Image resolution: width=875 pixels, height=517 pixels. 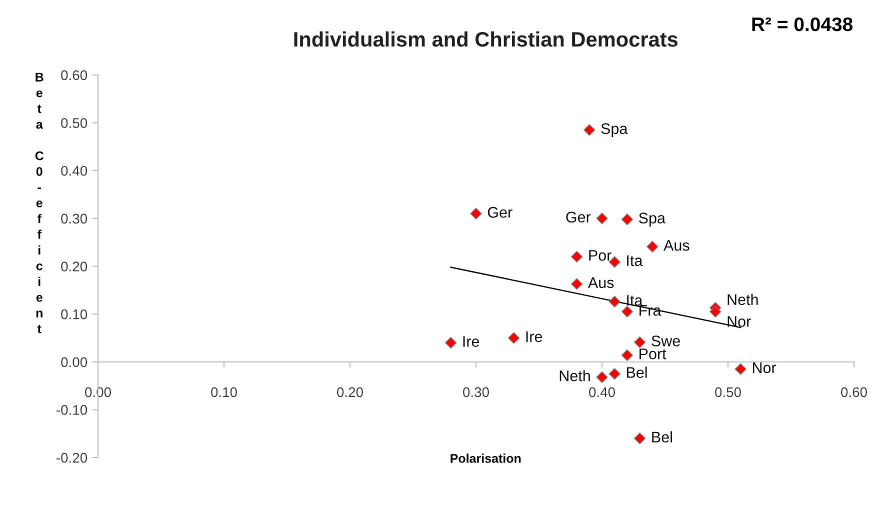 What do you see at coordinates (653, 354) in the screenshot?
I see `annotation: Port` at bounding box center [653, 354].